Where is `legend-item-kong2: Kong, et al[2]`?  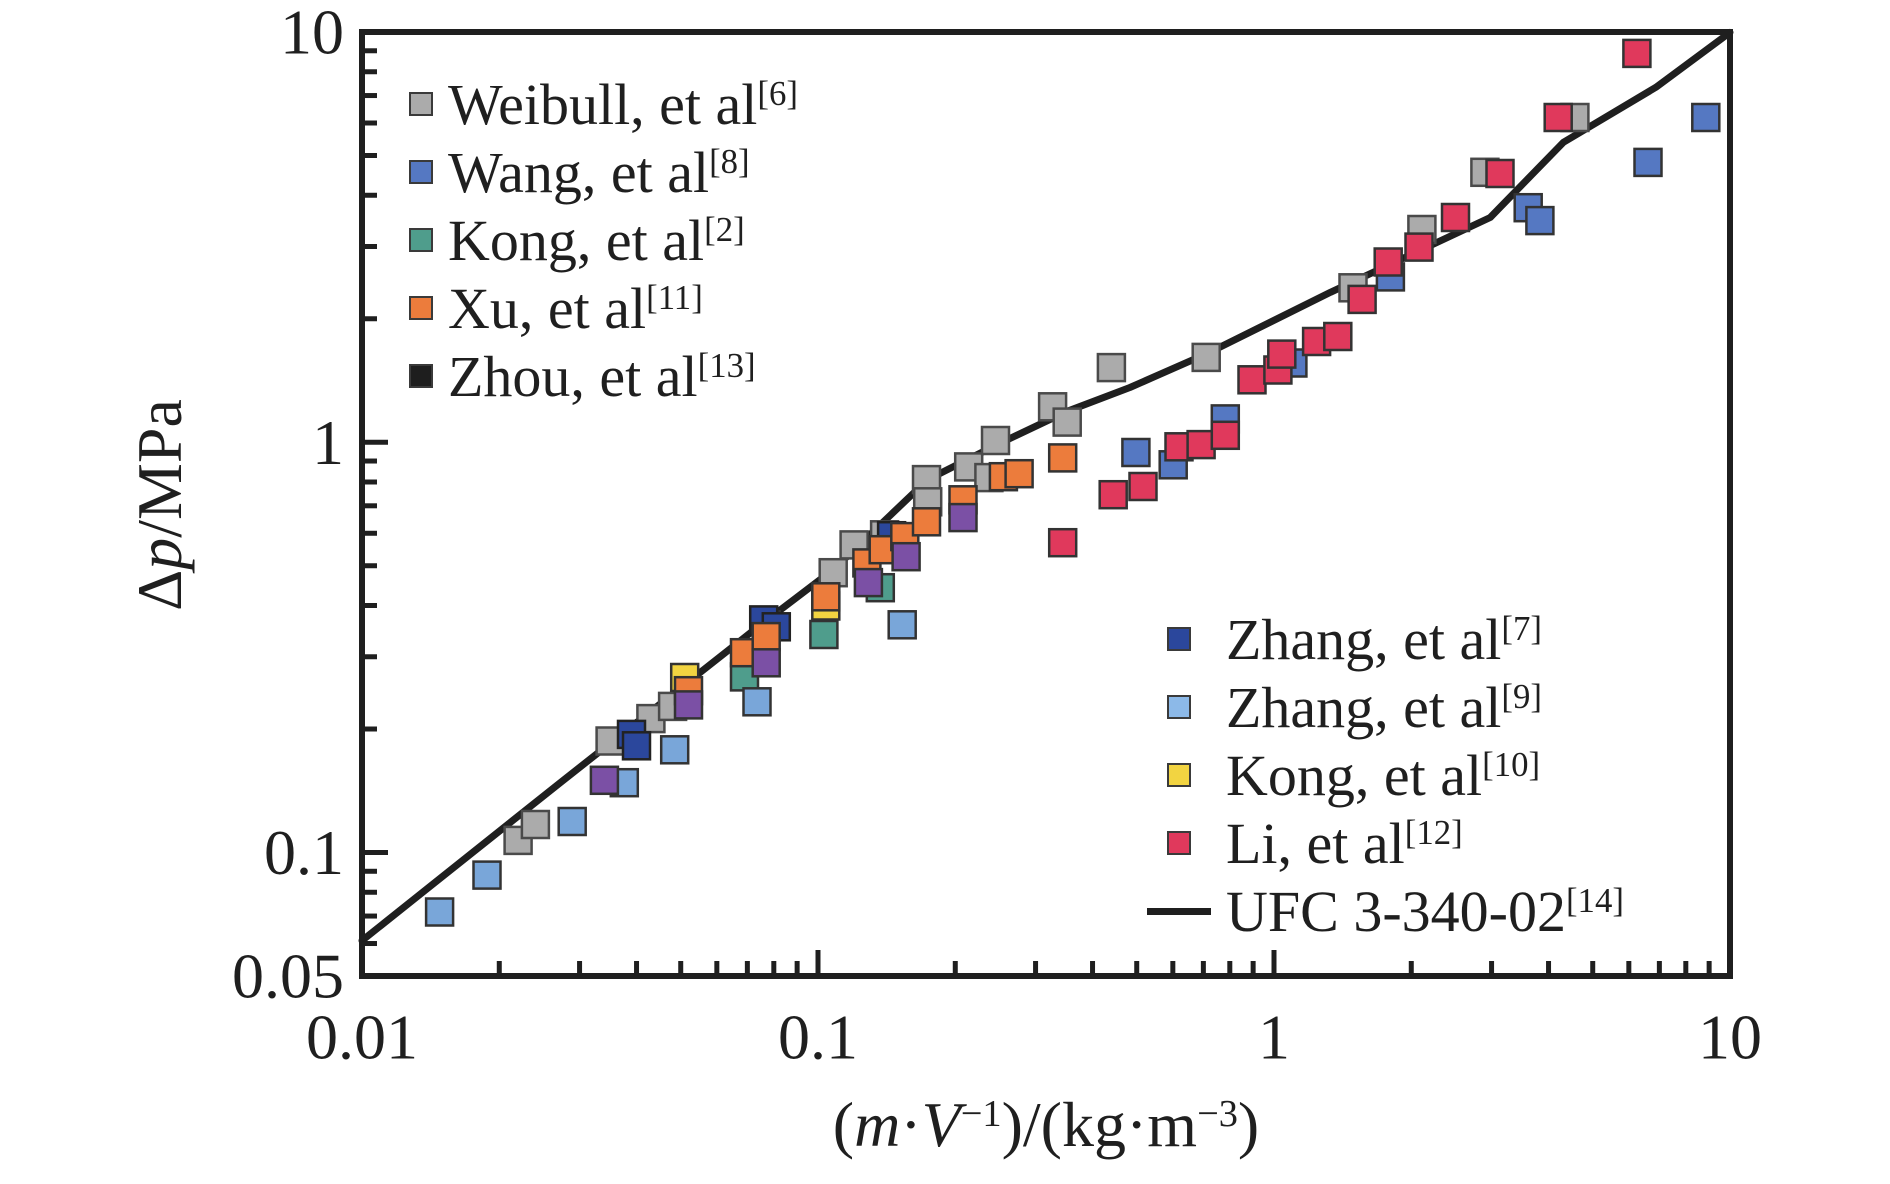
legend-item-kong2: Kong, et al[2] is located at coordinates (603, 240).